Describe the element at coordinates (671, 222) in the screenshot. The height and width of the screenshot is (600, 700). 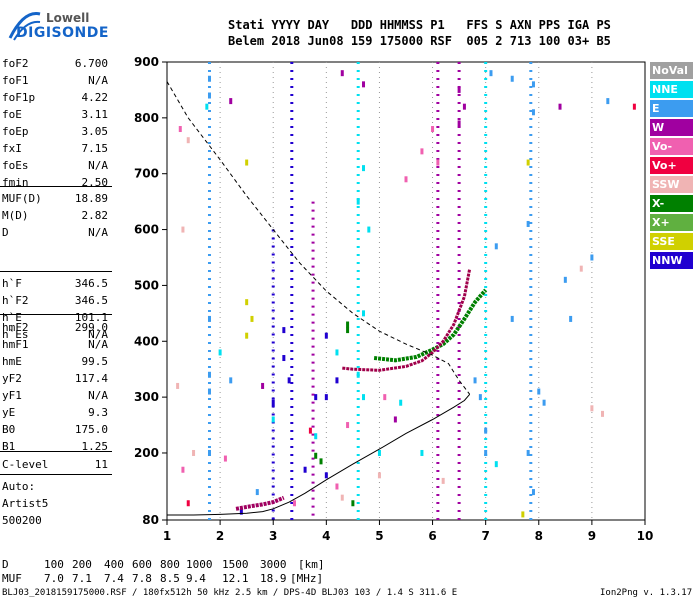
I see `legend-item-x: X+` at that location.